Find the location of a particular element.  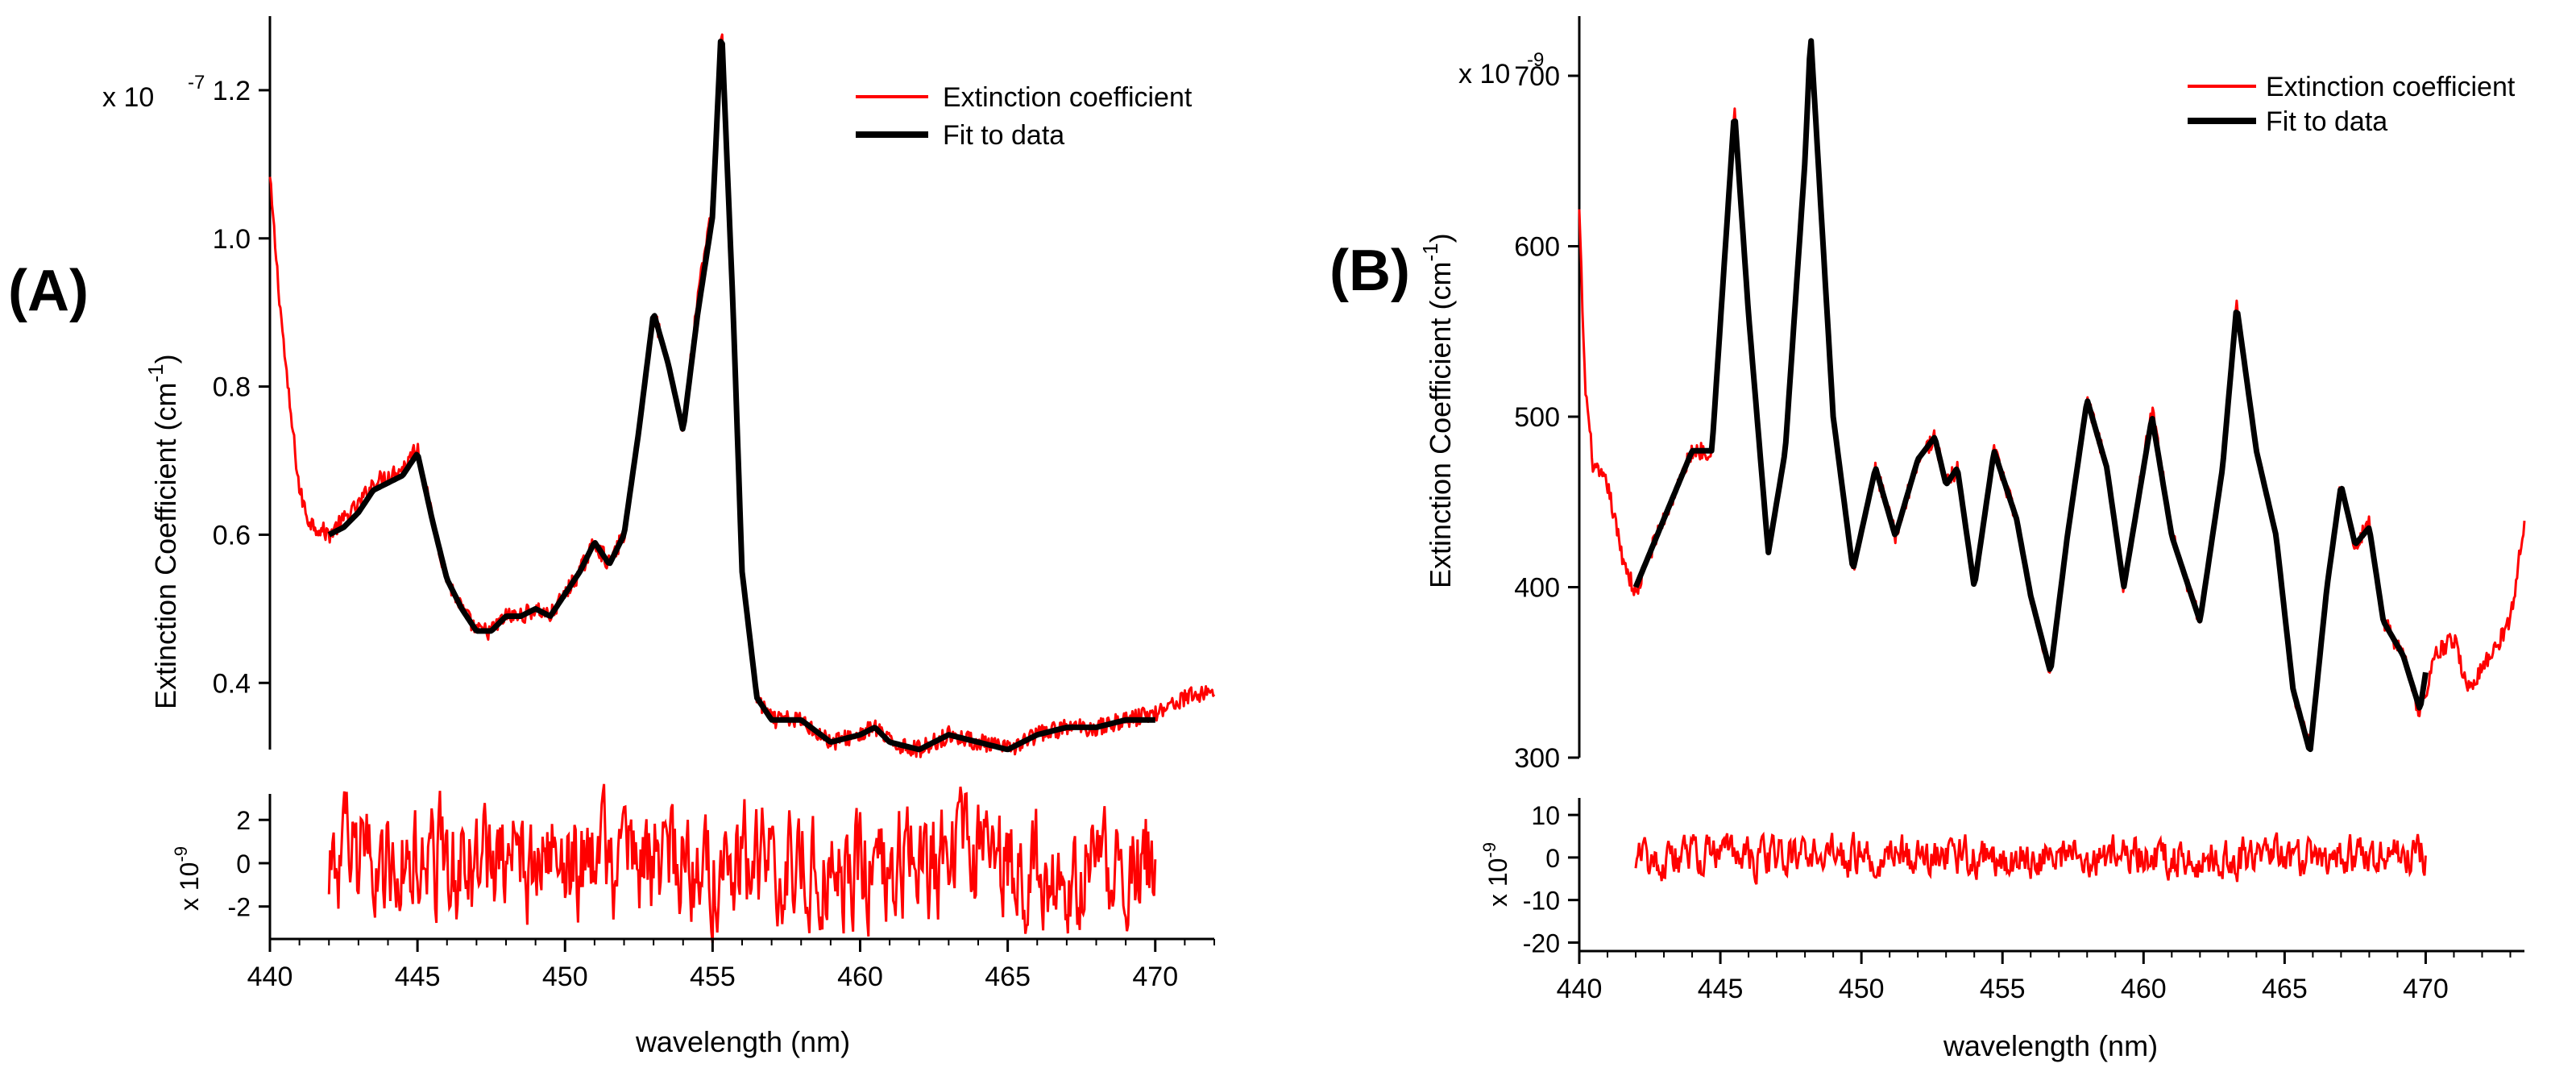

panel-b-x-tick-label: 450 is located at coordinates (1862, 989).